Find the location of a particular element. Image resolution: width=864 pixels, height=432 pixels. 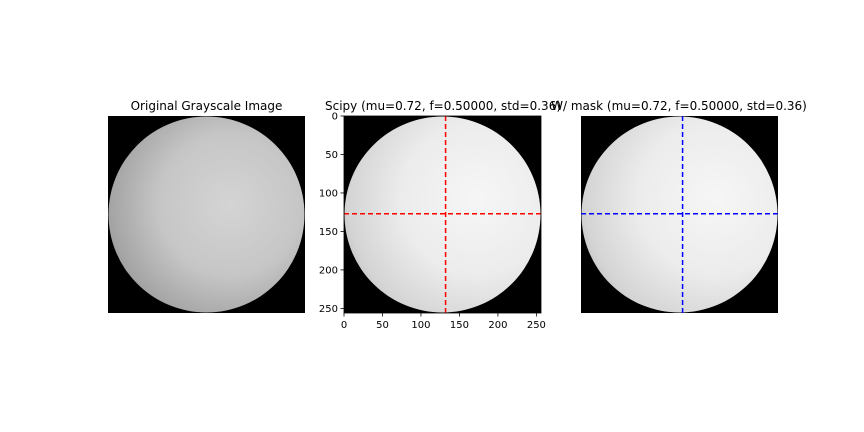

x-tick-label: 100 is located at coordinates (420, 325).